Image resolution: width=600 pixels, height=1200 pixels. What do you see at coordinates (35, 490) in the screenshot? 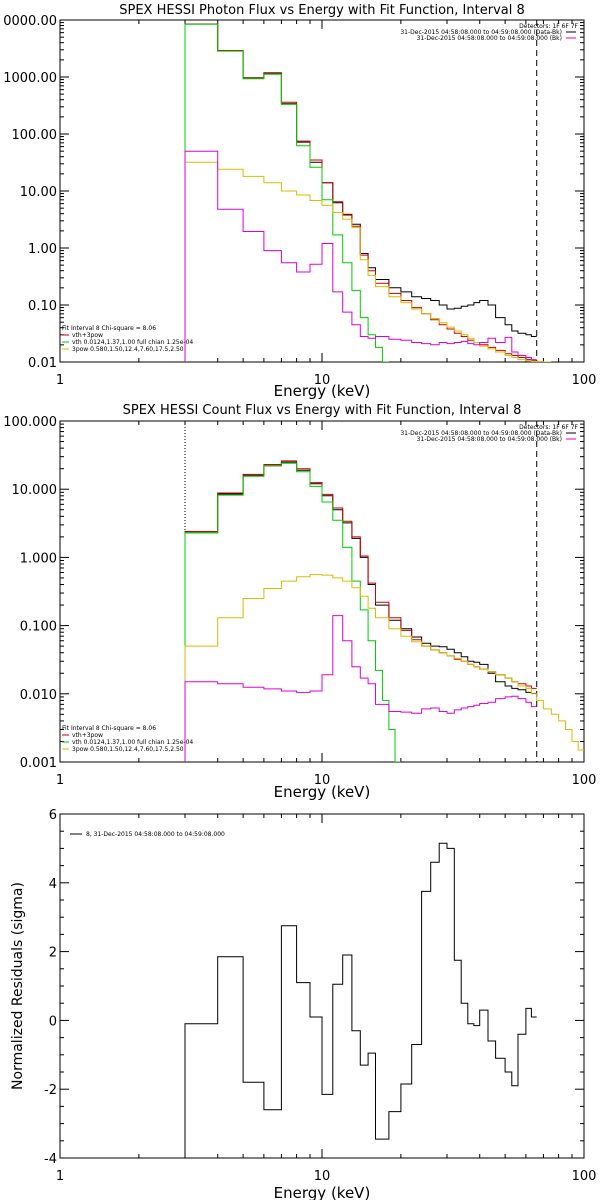
I see `y-tick-label: 10.000` at bounding box center [35, 490].